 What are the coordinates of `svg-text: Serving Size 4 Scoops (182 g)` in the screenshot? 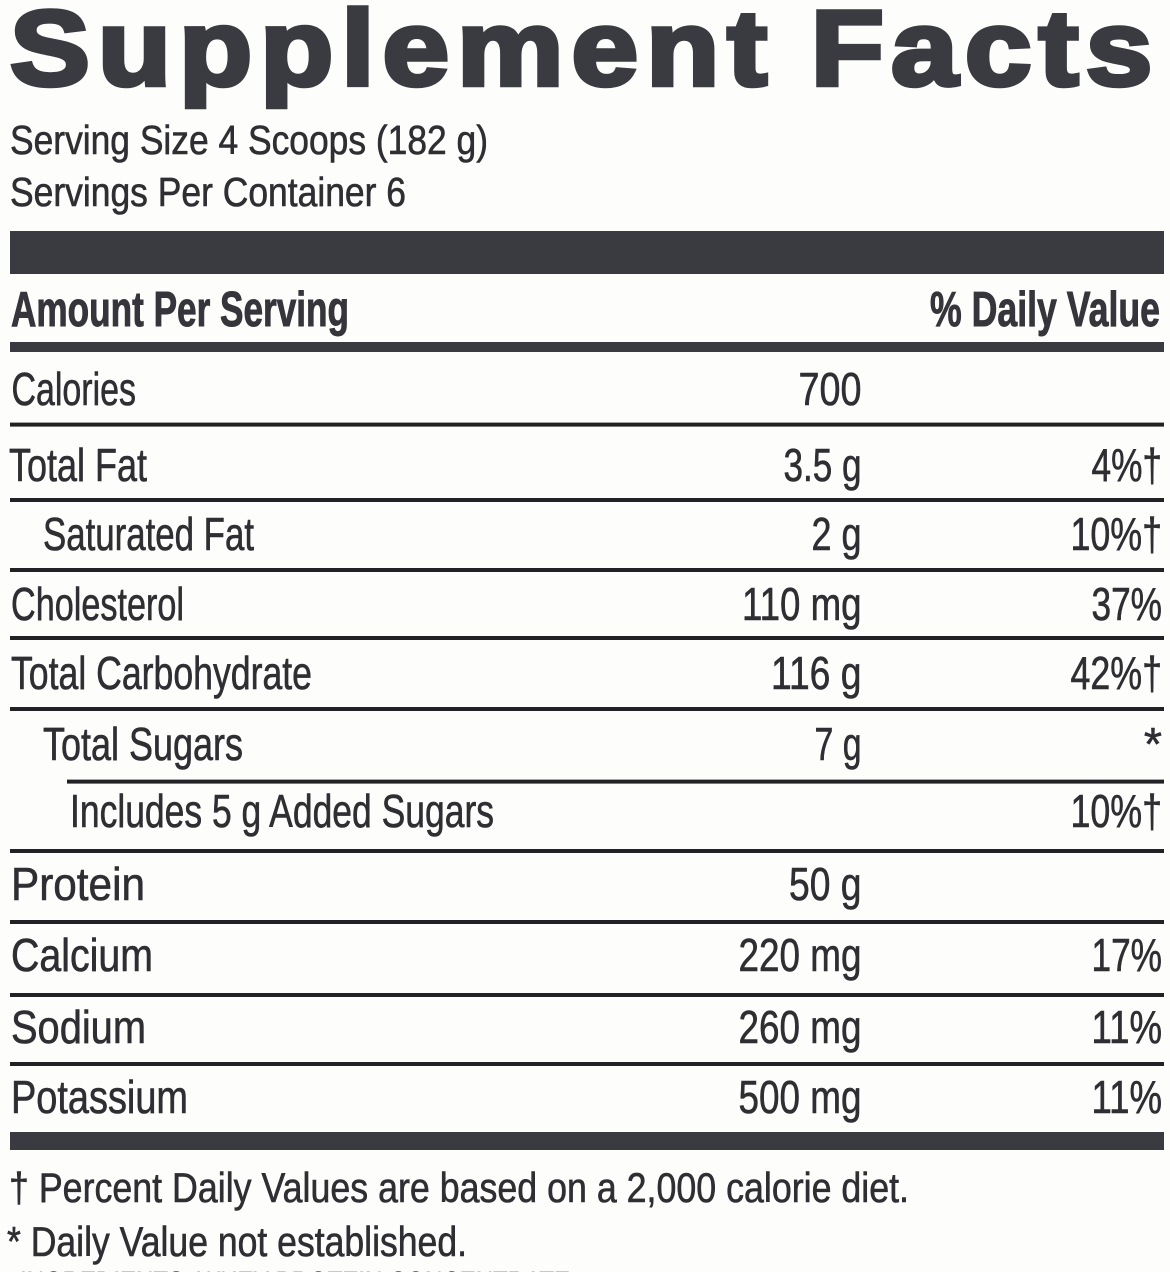 It's located at (249, 140).